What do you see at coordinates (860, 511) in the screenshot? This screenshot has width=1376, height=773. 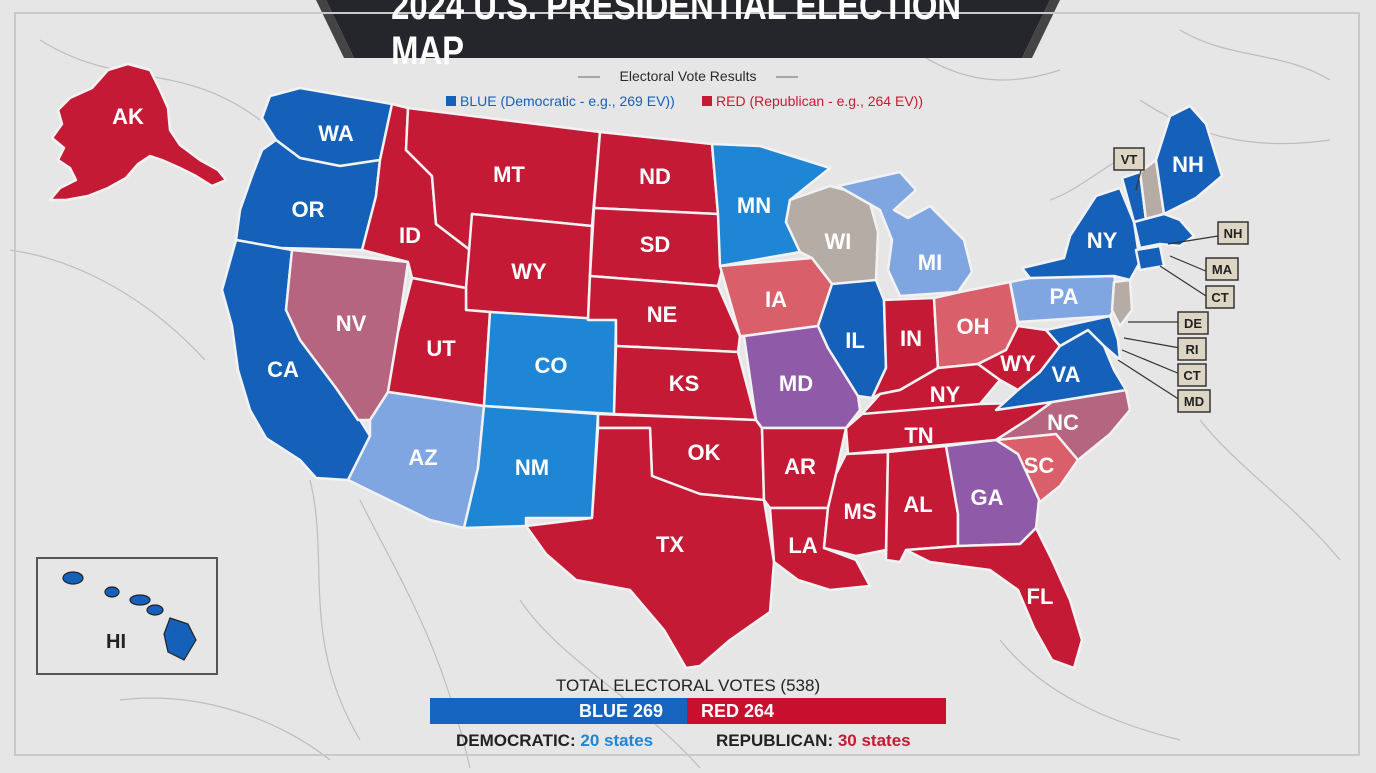 I see `label-ms: MS` at bounding box center [860, 511].